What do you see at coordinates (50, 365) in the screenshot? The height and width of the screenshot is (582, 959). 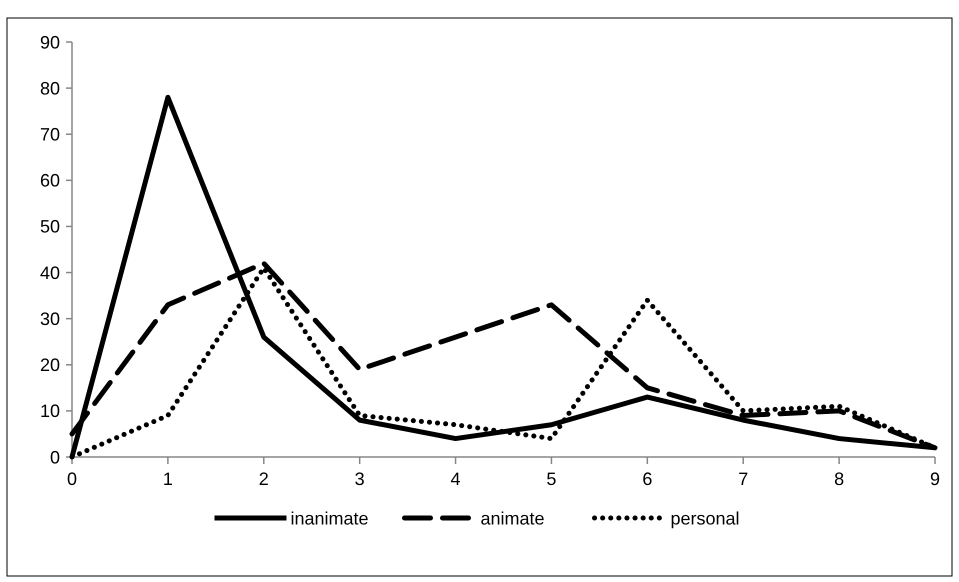 I see `y-tick-label: 20` at bounding box center [50, 365].